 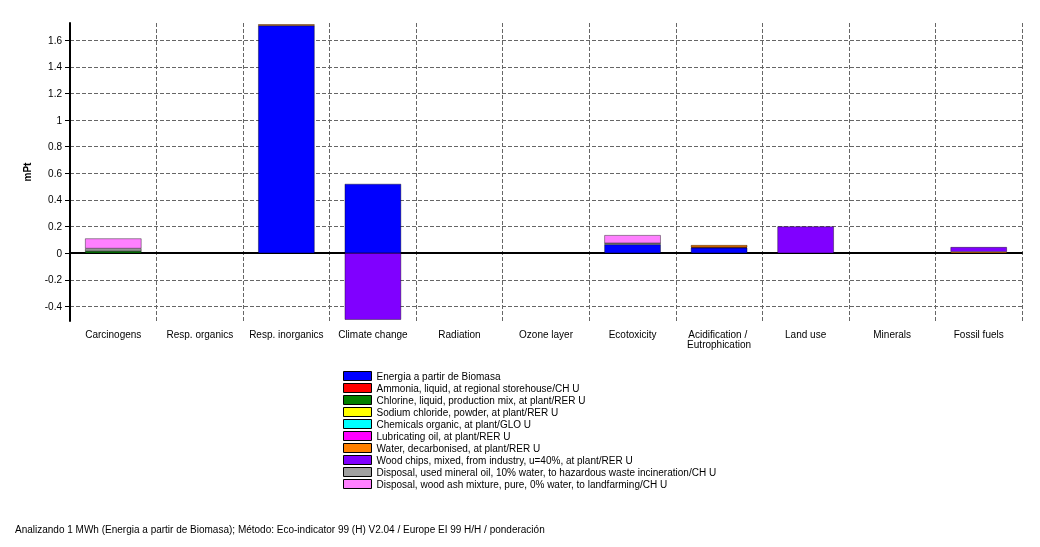 I want to click on x-tick-label: Land use, so click(x=806, y=334).